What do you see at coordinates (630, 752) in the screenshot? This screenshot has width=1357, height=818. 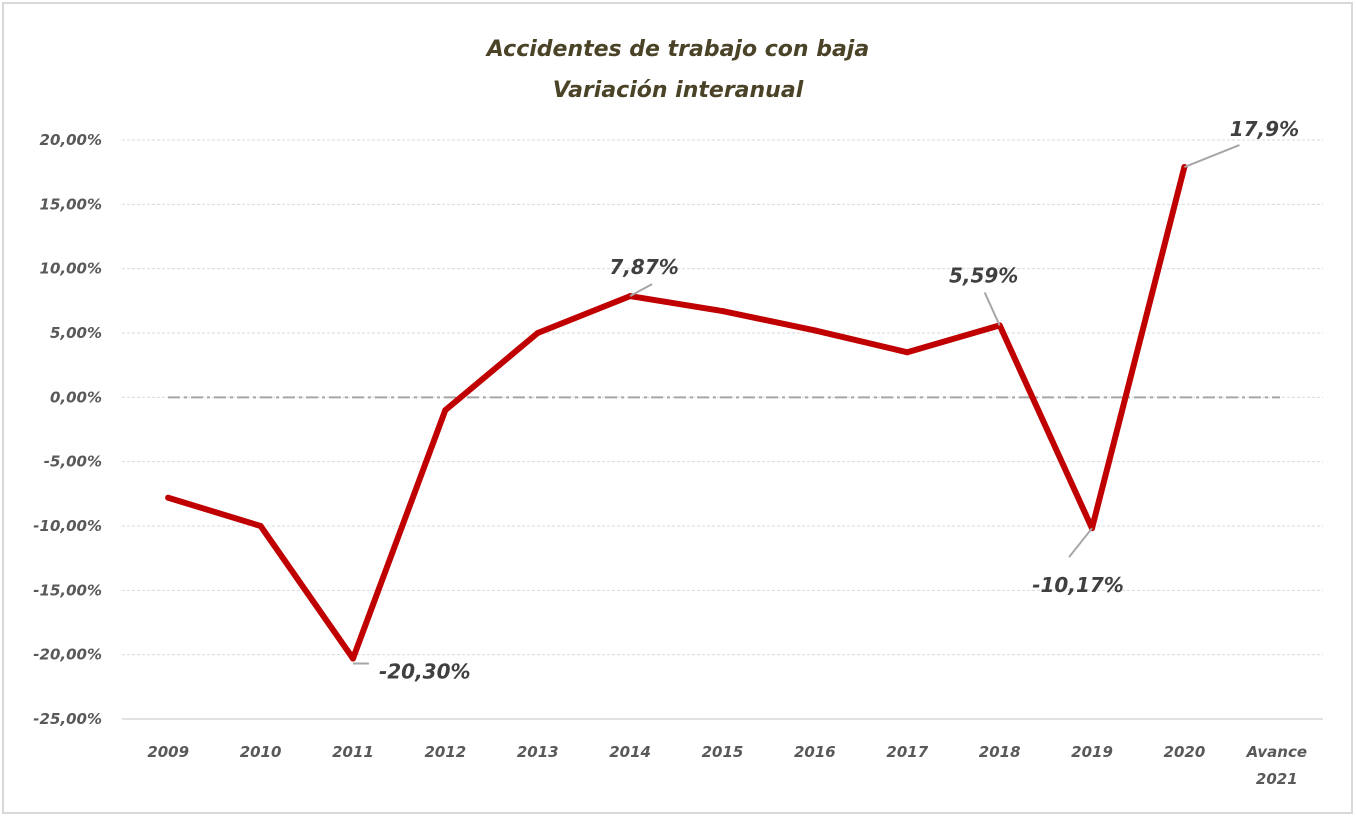 I see `x-tick-label: 2014` at bounding box center [630, 752].